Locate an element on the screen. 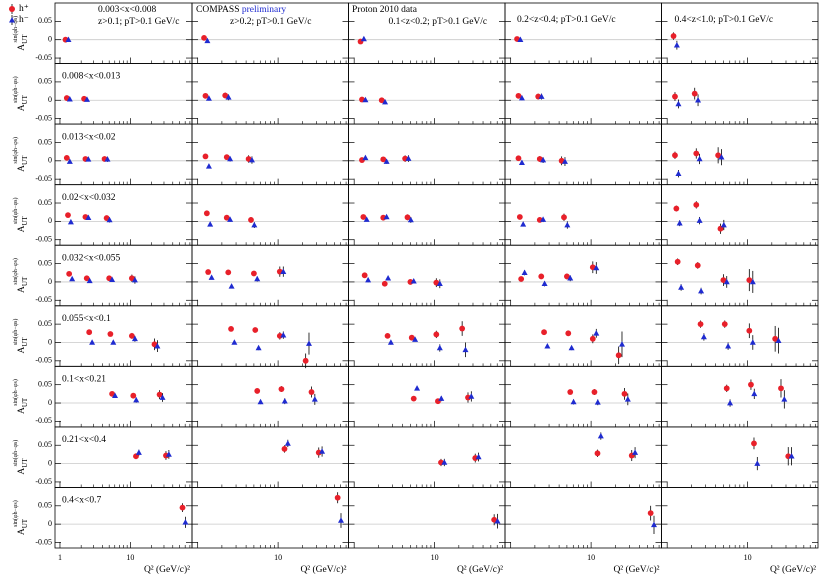  experiment: COMPASS is located at coordinates (217, 10).